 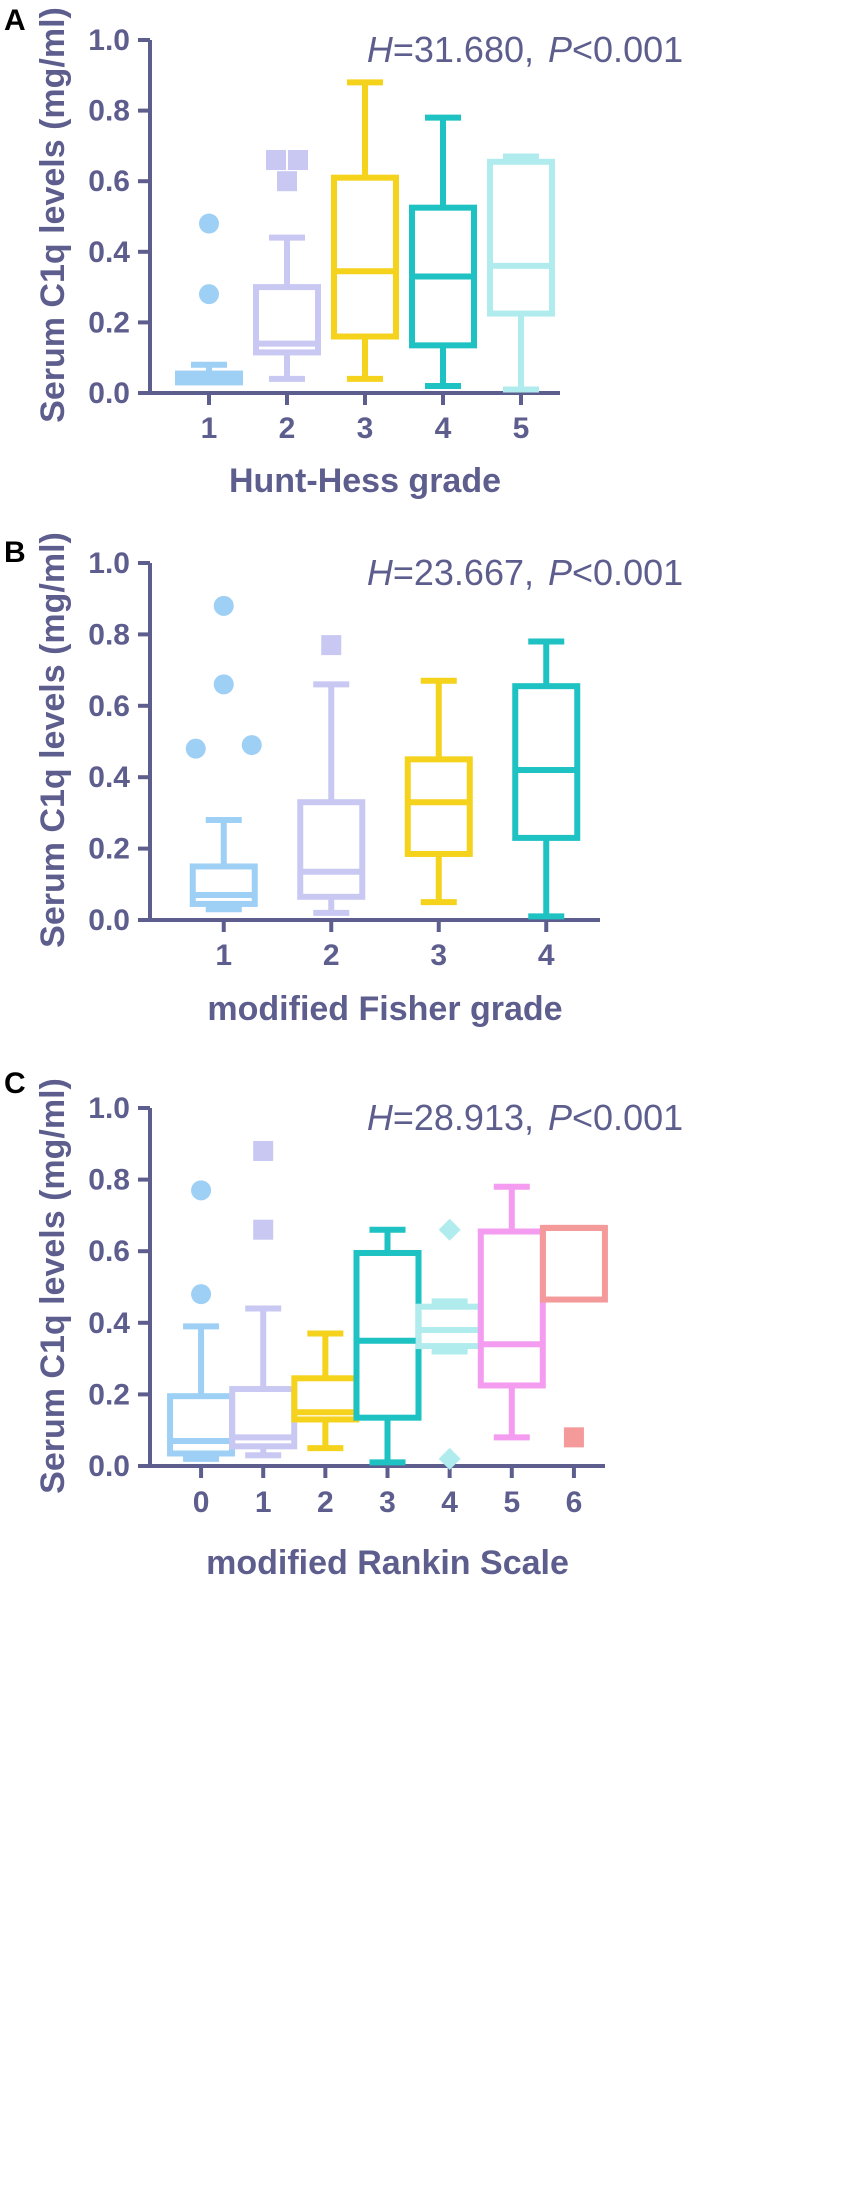 What do you see at coordinates (15, 20) in the screenshot?
I see `panel-label: A` at bounding box center [15, 20].